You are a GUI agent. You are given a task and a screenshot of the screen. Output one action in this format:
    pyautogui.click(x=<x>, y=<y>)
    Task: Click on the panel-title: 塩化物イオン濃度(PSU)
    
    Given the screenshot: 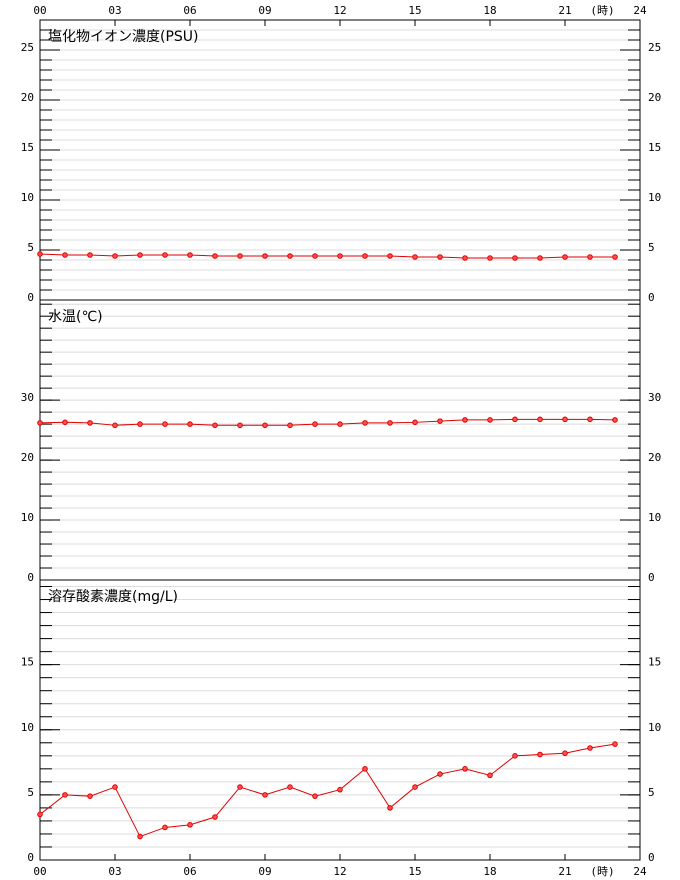 What is the action you would take?
    pyautogui.click(x=123, y=37)
    